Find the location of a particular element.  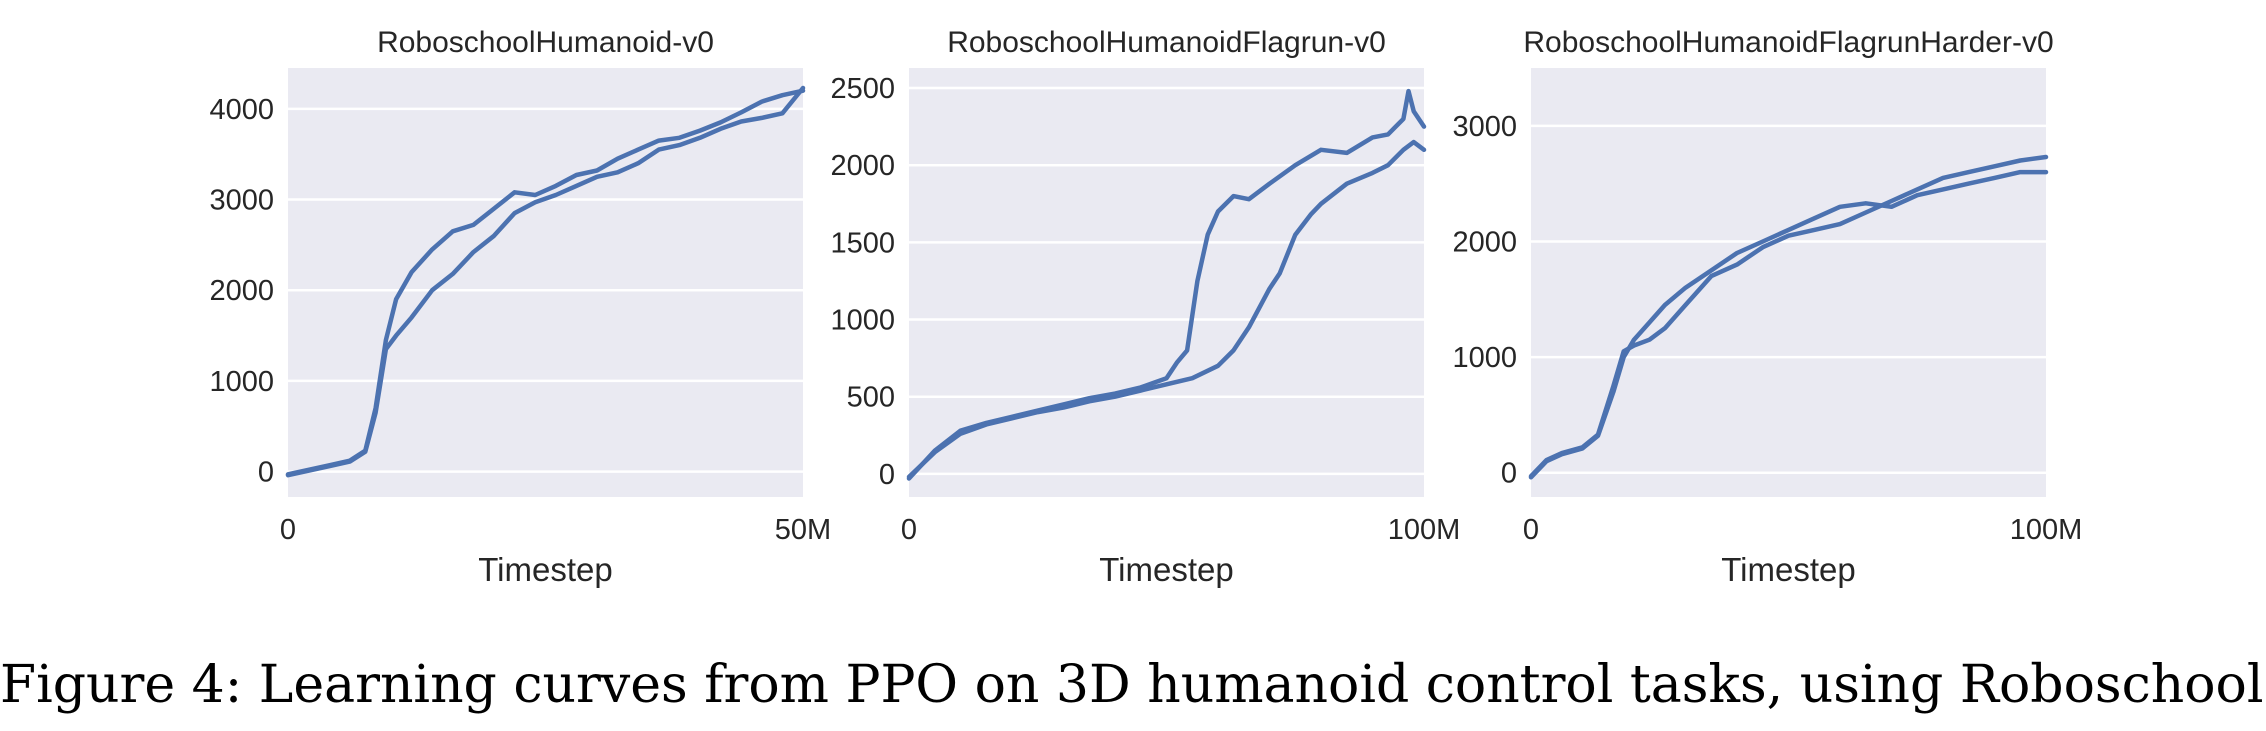

chart-title: RoboschoolHumanoid-v0 is located at coordinates (545, 42).